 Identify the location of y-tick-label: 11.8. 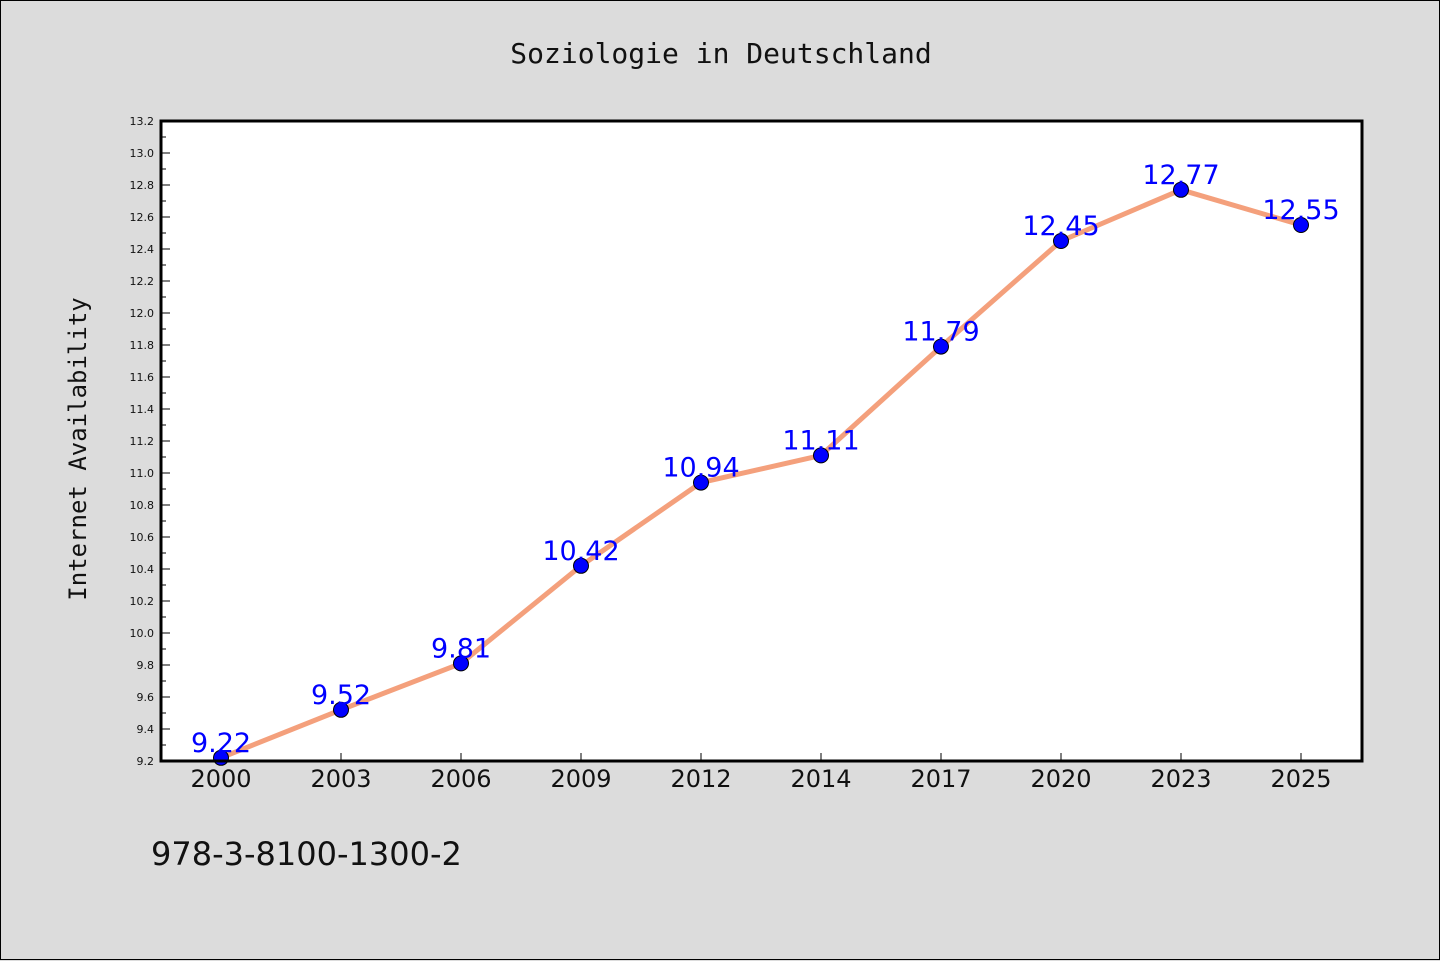
(142, 345).